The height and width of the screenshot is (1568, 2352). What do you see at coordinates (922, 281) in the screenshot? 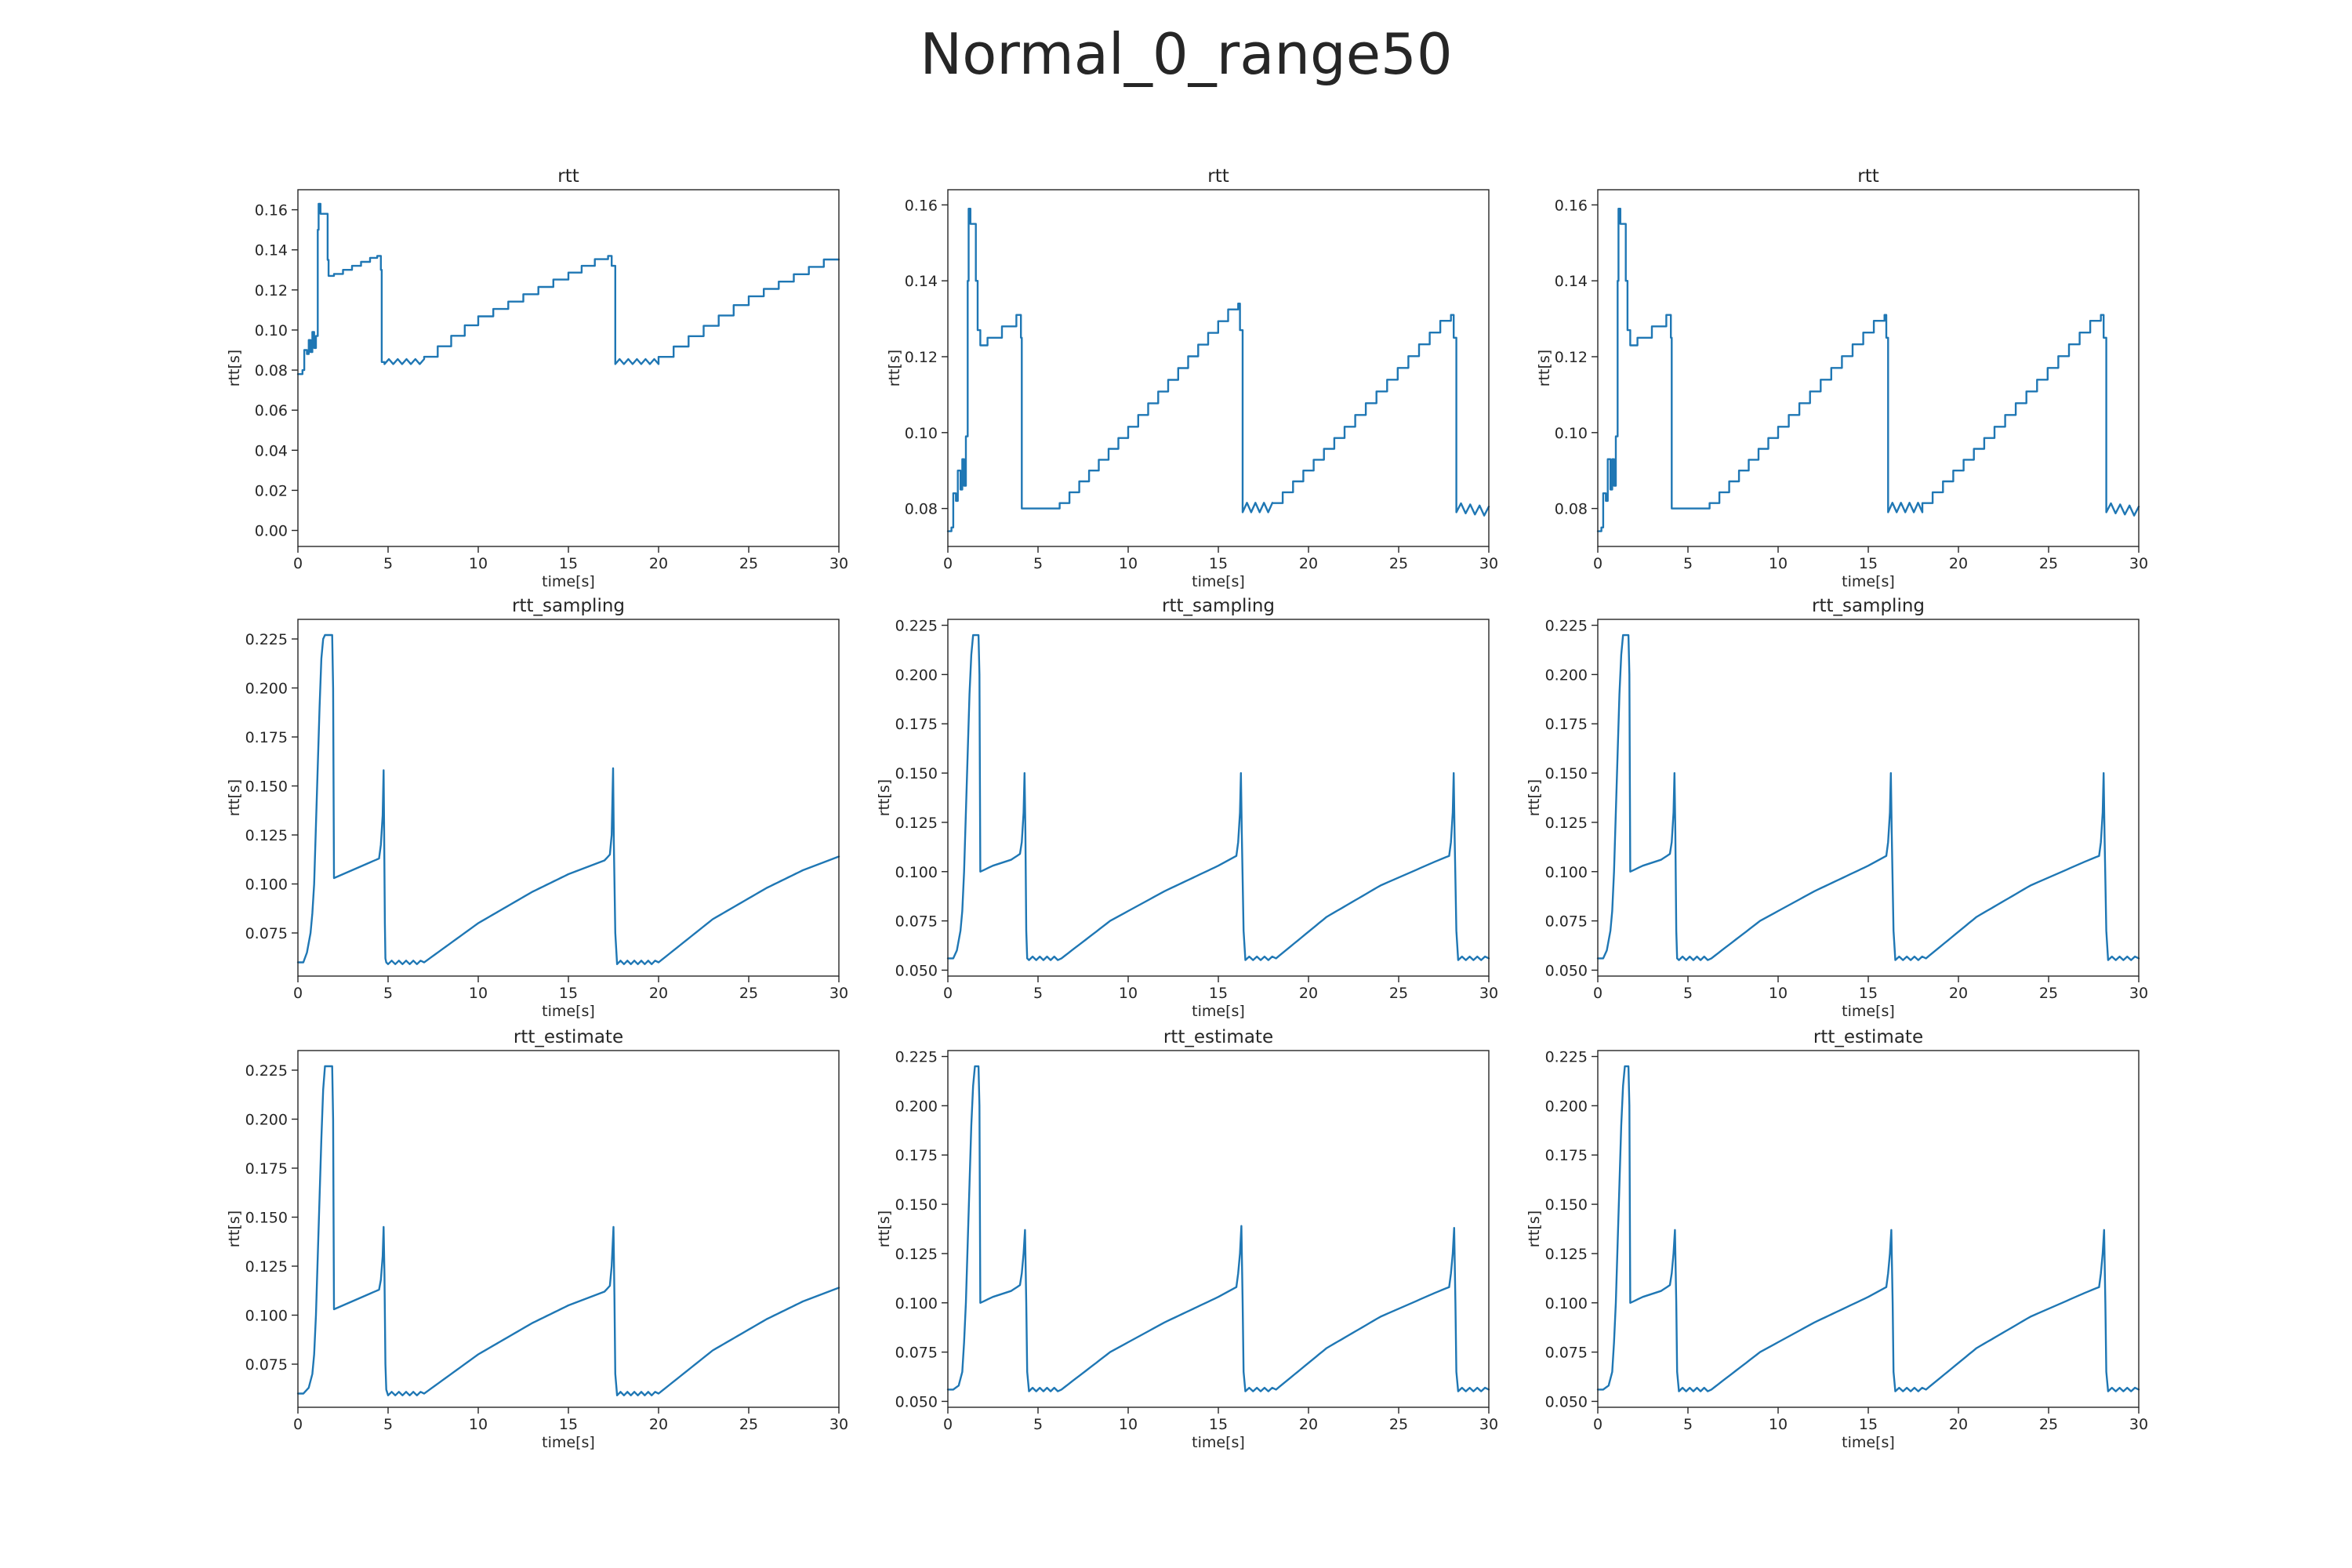
I see `y-tick-label: 0.14` at bounding box center [922, 281].